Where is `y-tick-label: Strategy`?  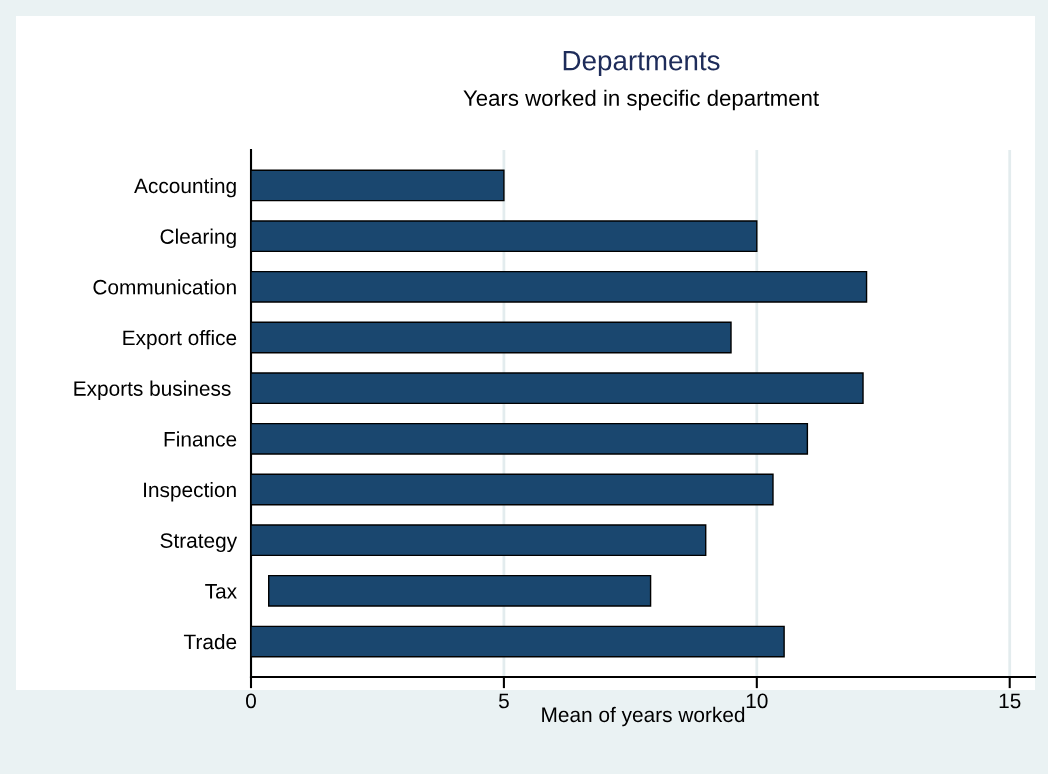
y-tick-label: Strategy is located at coordinates (199, 543).